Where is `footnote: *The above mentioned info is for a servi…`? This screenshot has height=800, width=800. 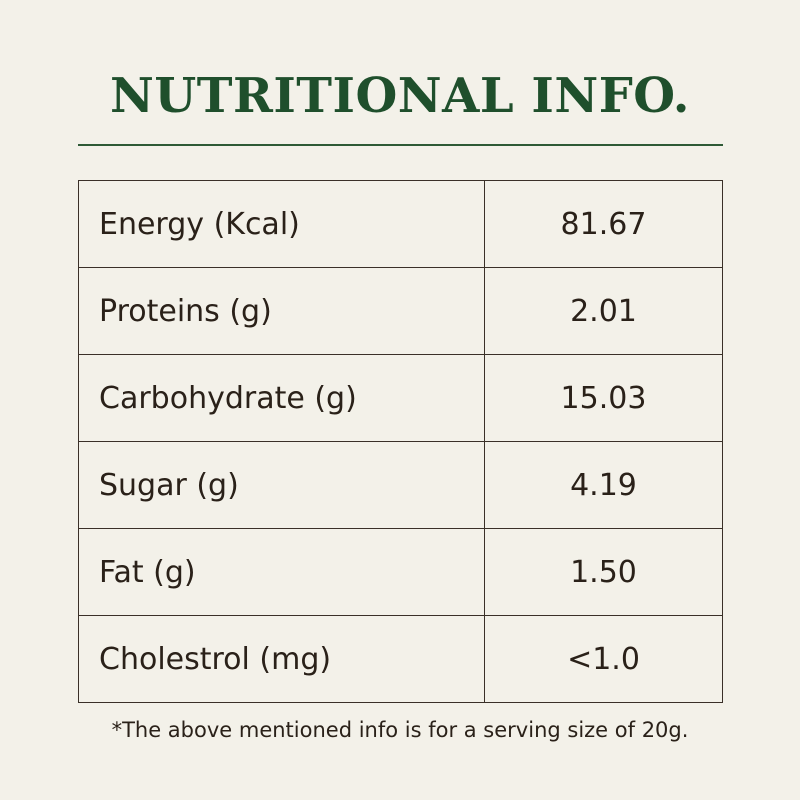
footnote: *The above mentioned info is for a servi… is located at coordinates (400, 730).